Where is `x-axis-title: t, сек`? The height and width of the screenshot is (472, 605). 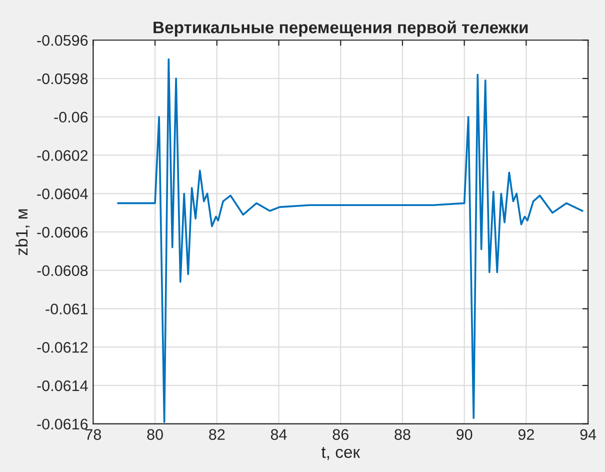
x-axis-title: t, сек is located at coordinates (340, 453).